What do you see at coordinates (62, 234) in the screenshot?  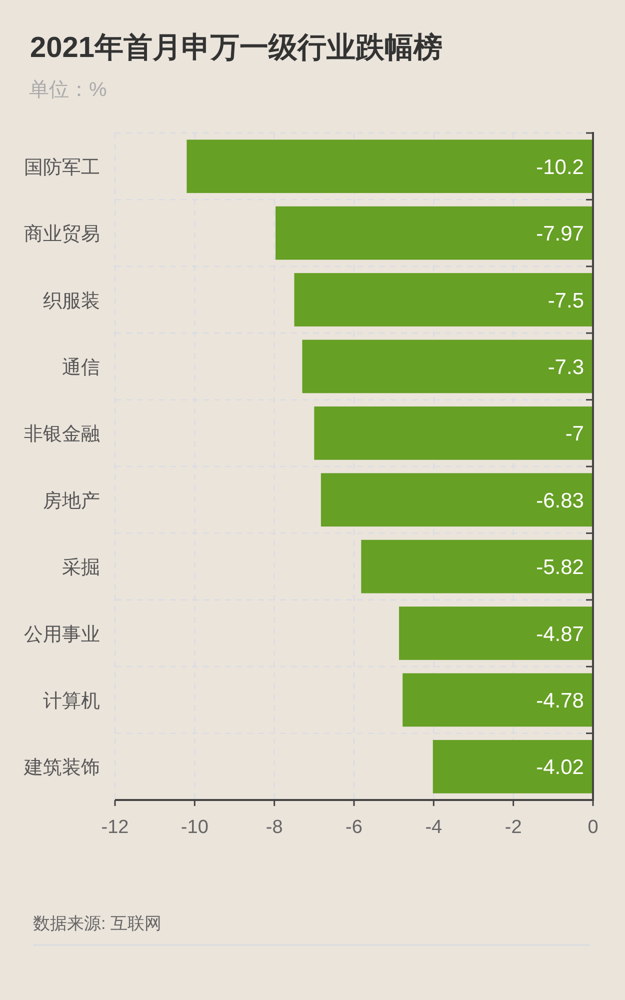 I see `y-tick-label: 商业贸易` at bounding box center [62, 234].